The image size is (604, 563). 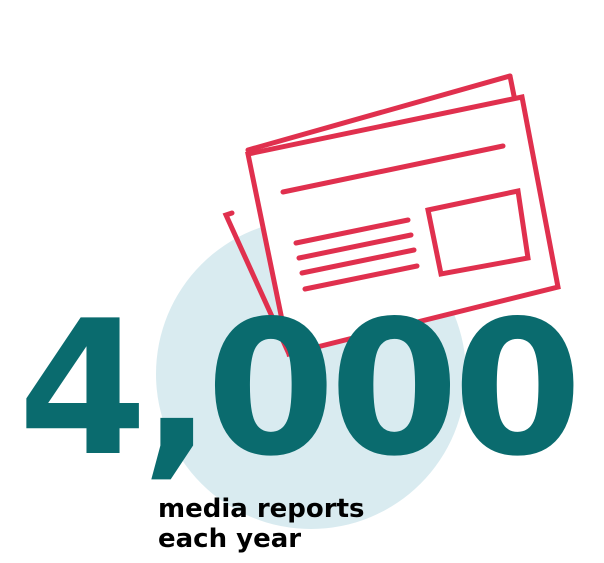 What do you see at coordinates (393, 169) in the screenshot?
I see `newspaper-headline` at bounding box center [393, 169].